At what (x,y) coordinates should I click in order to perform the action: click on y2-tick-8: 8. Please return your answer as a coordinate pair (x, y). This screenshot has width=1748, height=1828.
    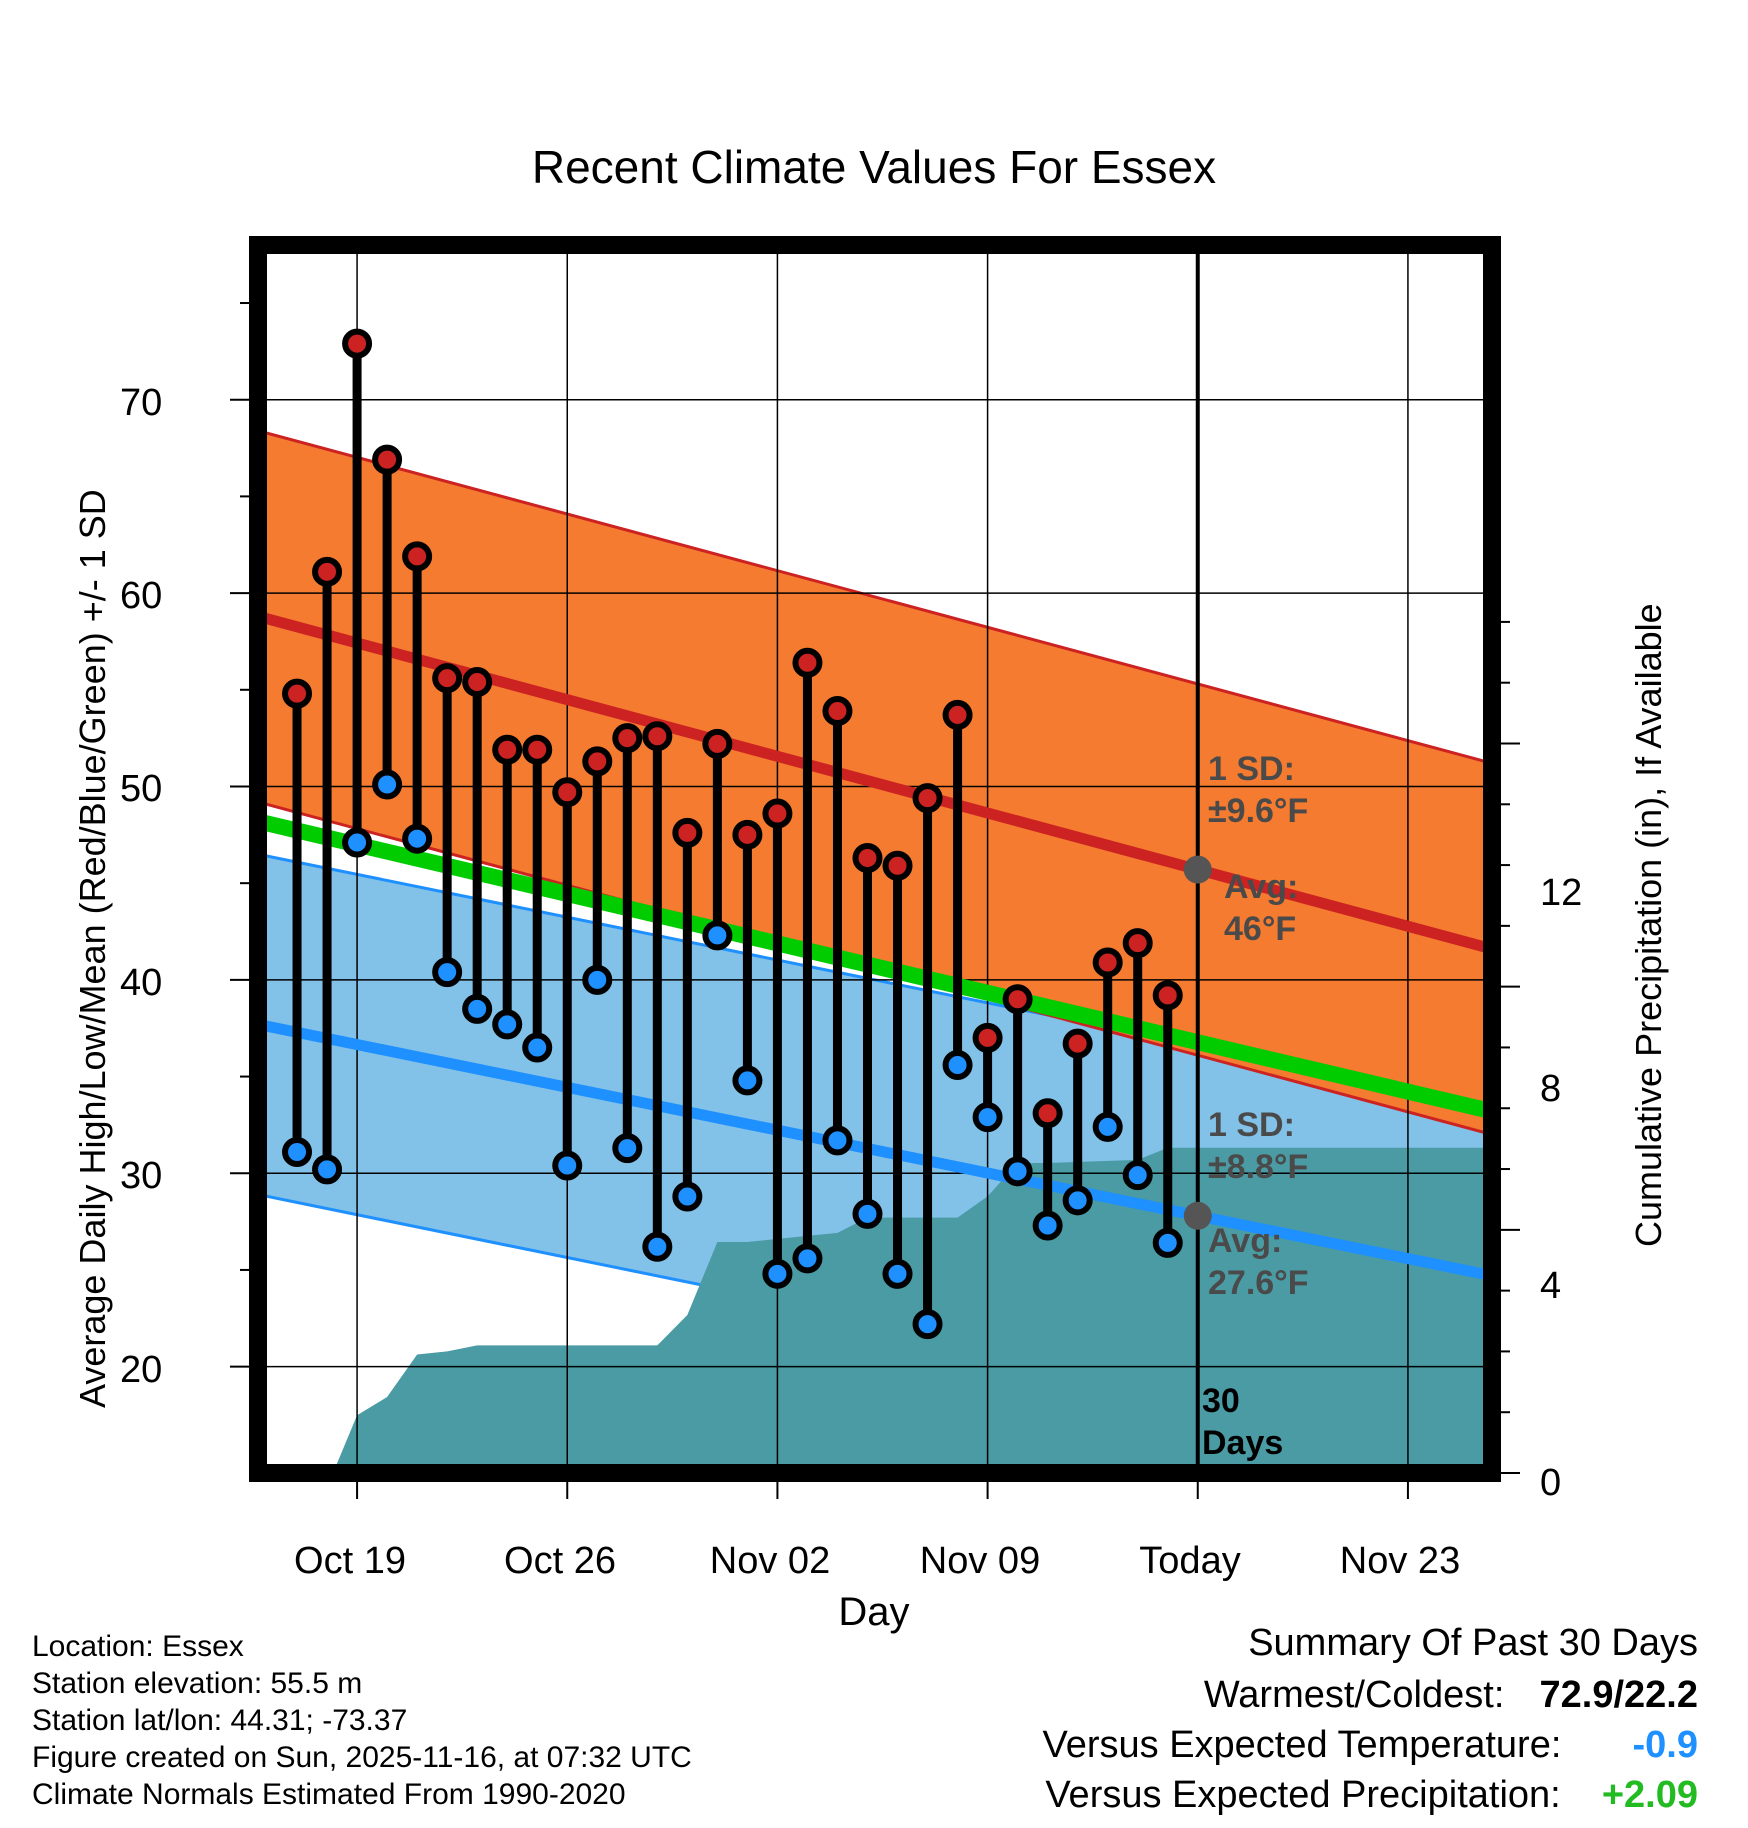
    Looking at the image, I should click on (1551, 1089).